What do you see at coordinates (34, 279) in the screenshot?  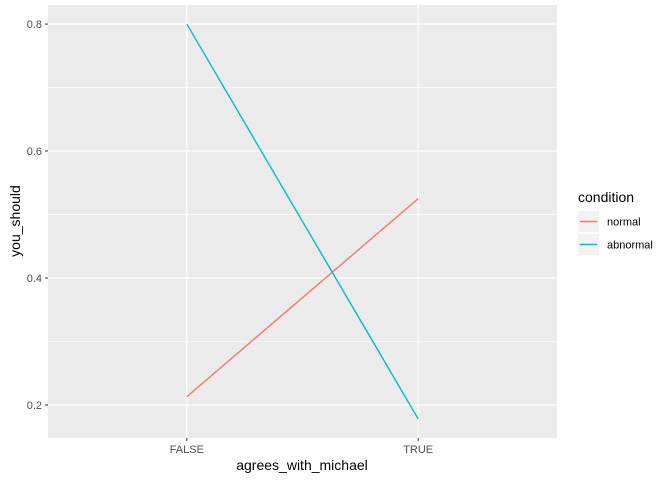 I see `y-tick-label: 0.4` at bounding box center [34, 279].